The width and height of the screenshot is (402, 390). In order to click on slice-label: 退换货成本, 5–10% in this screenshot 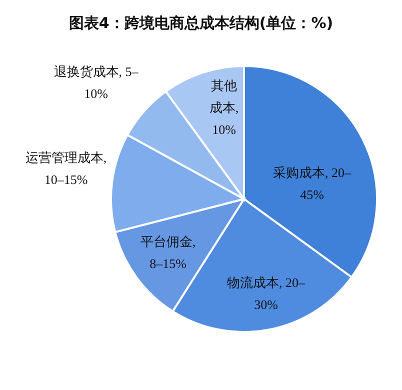, I will do `click(96, 82)`.